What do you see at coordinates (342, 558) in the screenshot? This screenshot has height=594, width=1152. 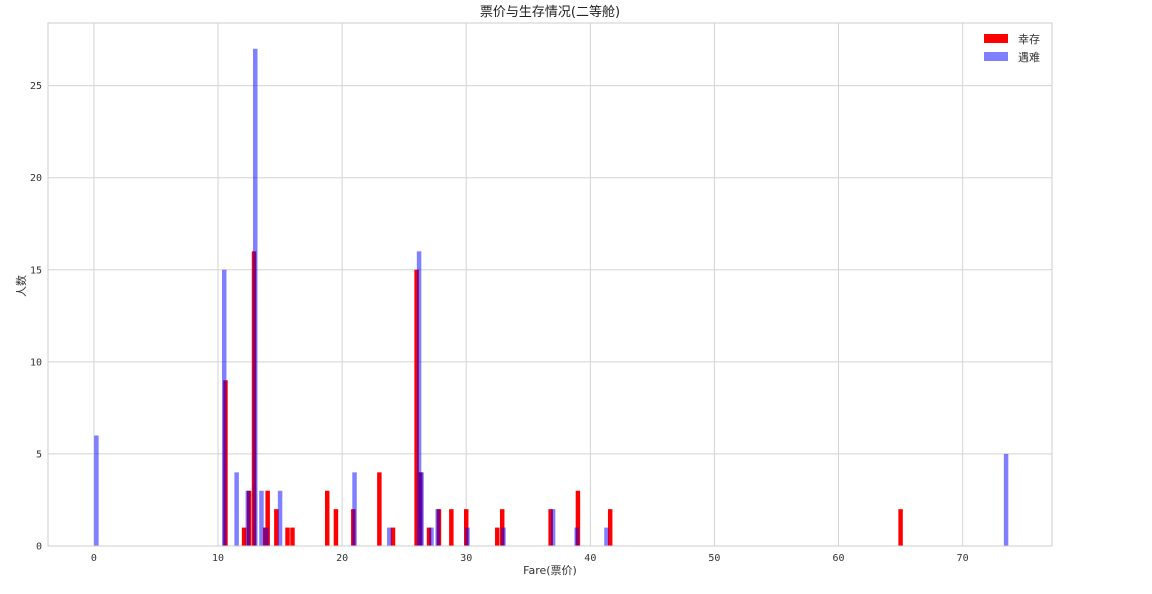 I see `x-tick-label: 20` at bounding box center [342, 558].